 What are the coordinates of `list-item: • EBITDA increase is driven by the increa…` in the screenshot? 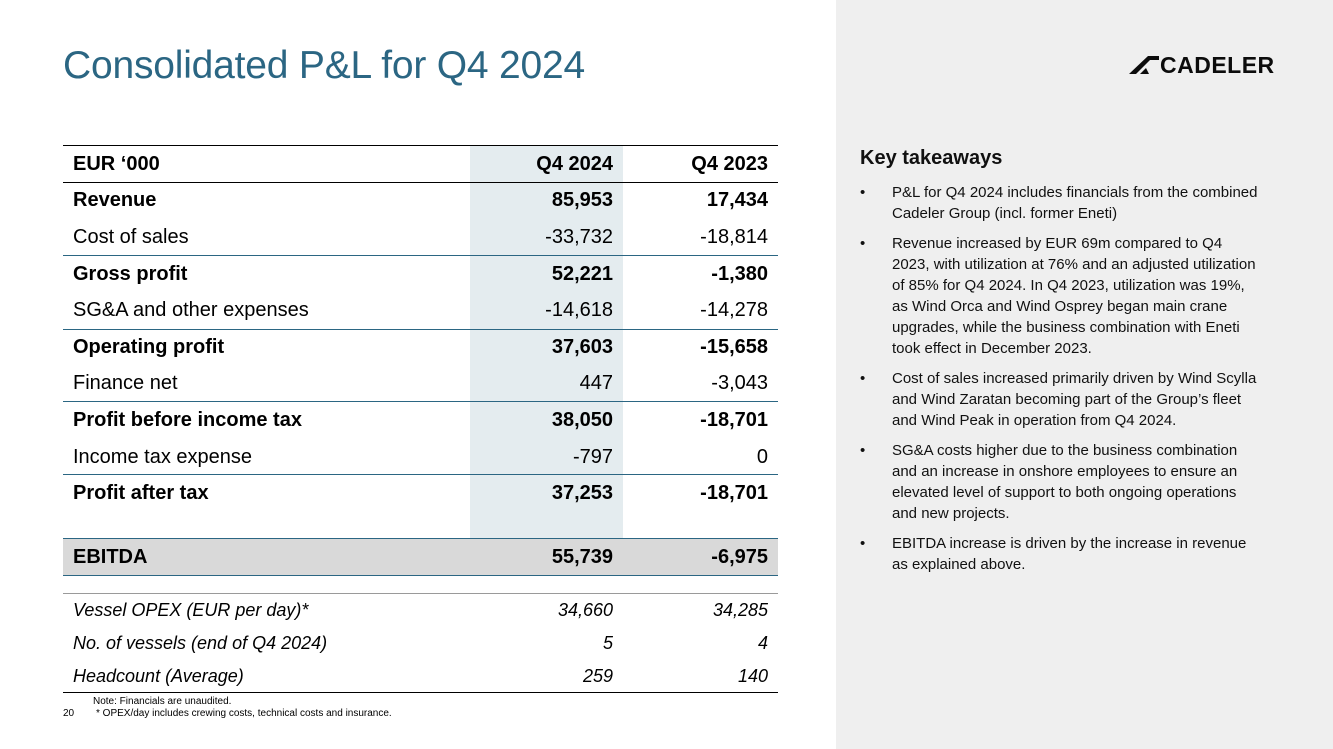 It's located at (1060, 554).